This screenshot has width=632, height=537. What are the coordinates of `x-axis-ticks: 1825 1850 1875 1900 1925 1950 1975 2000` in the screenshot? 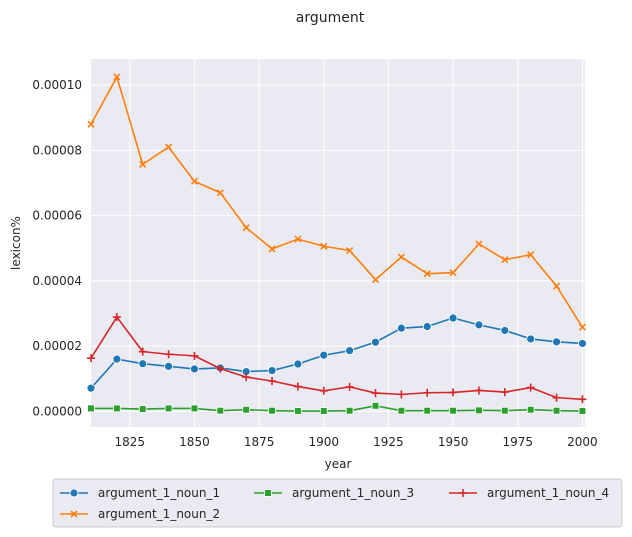 It's located at (356, 442).